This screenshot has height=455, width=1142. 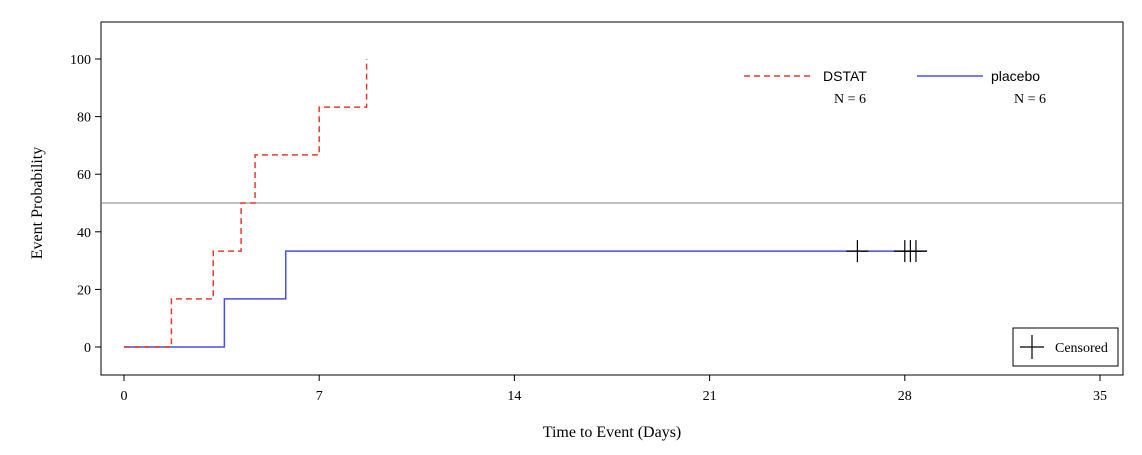 What do you see at coordinates (84, 175) in the screenshot?
I see `y-tick-label: 60` at bounding box center [84, 175].